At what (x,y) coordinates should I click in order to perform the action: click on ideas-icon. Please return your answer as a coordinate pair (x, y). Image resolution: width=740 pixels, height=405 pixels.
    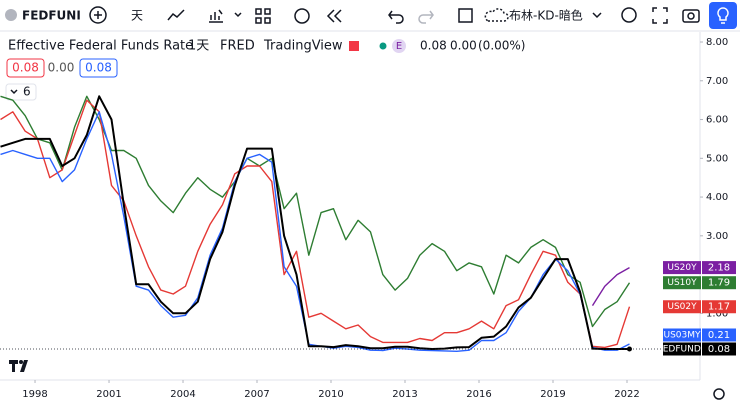
    Looking at the image, I should click on (723, 15).